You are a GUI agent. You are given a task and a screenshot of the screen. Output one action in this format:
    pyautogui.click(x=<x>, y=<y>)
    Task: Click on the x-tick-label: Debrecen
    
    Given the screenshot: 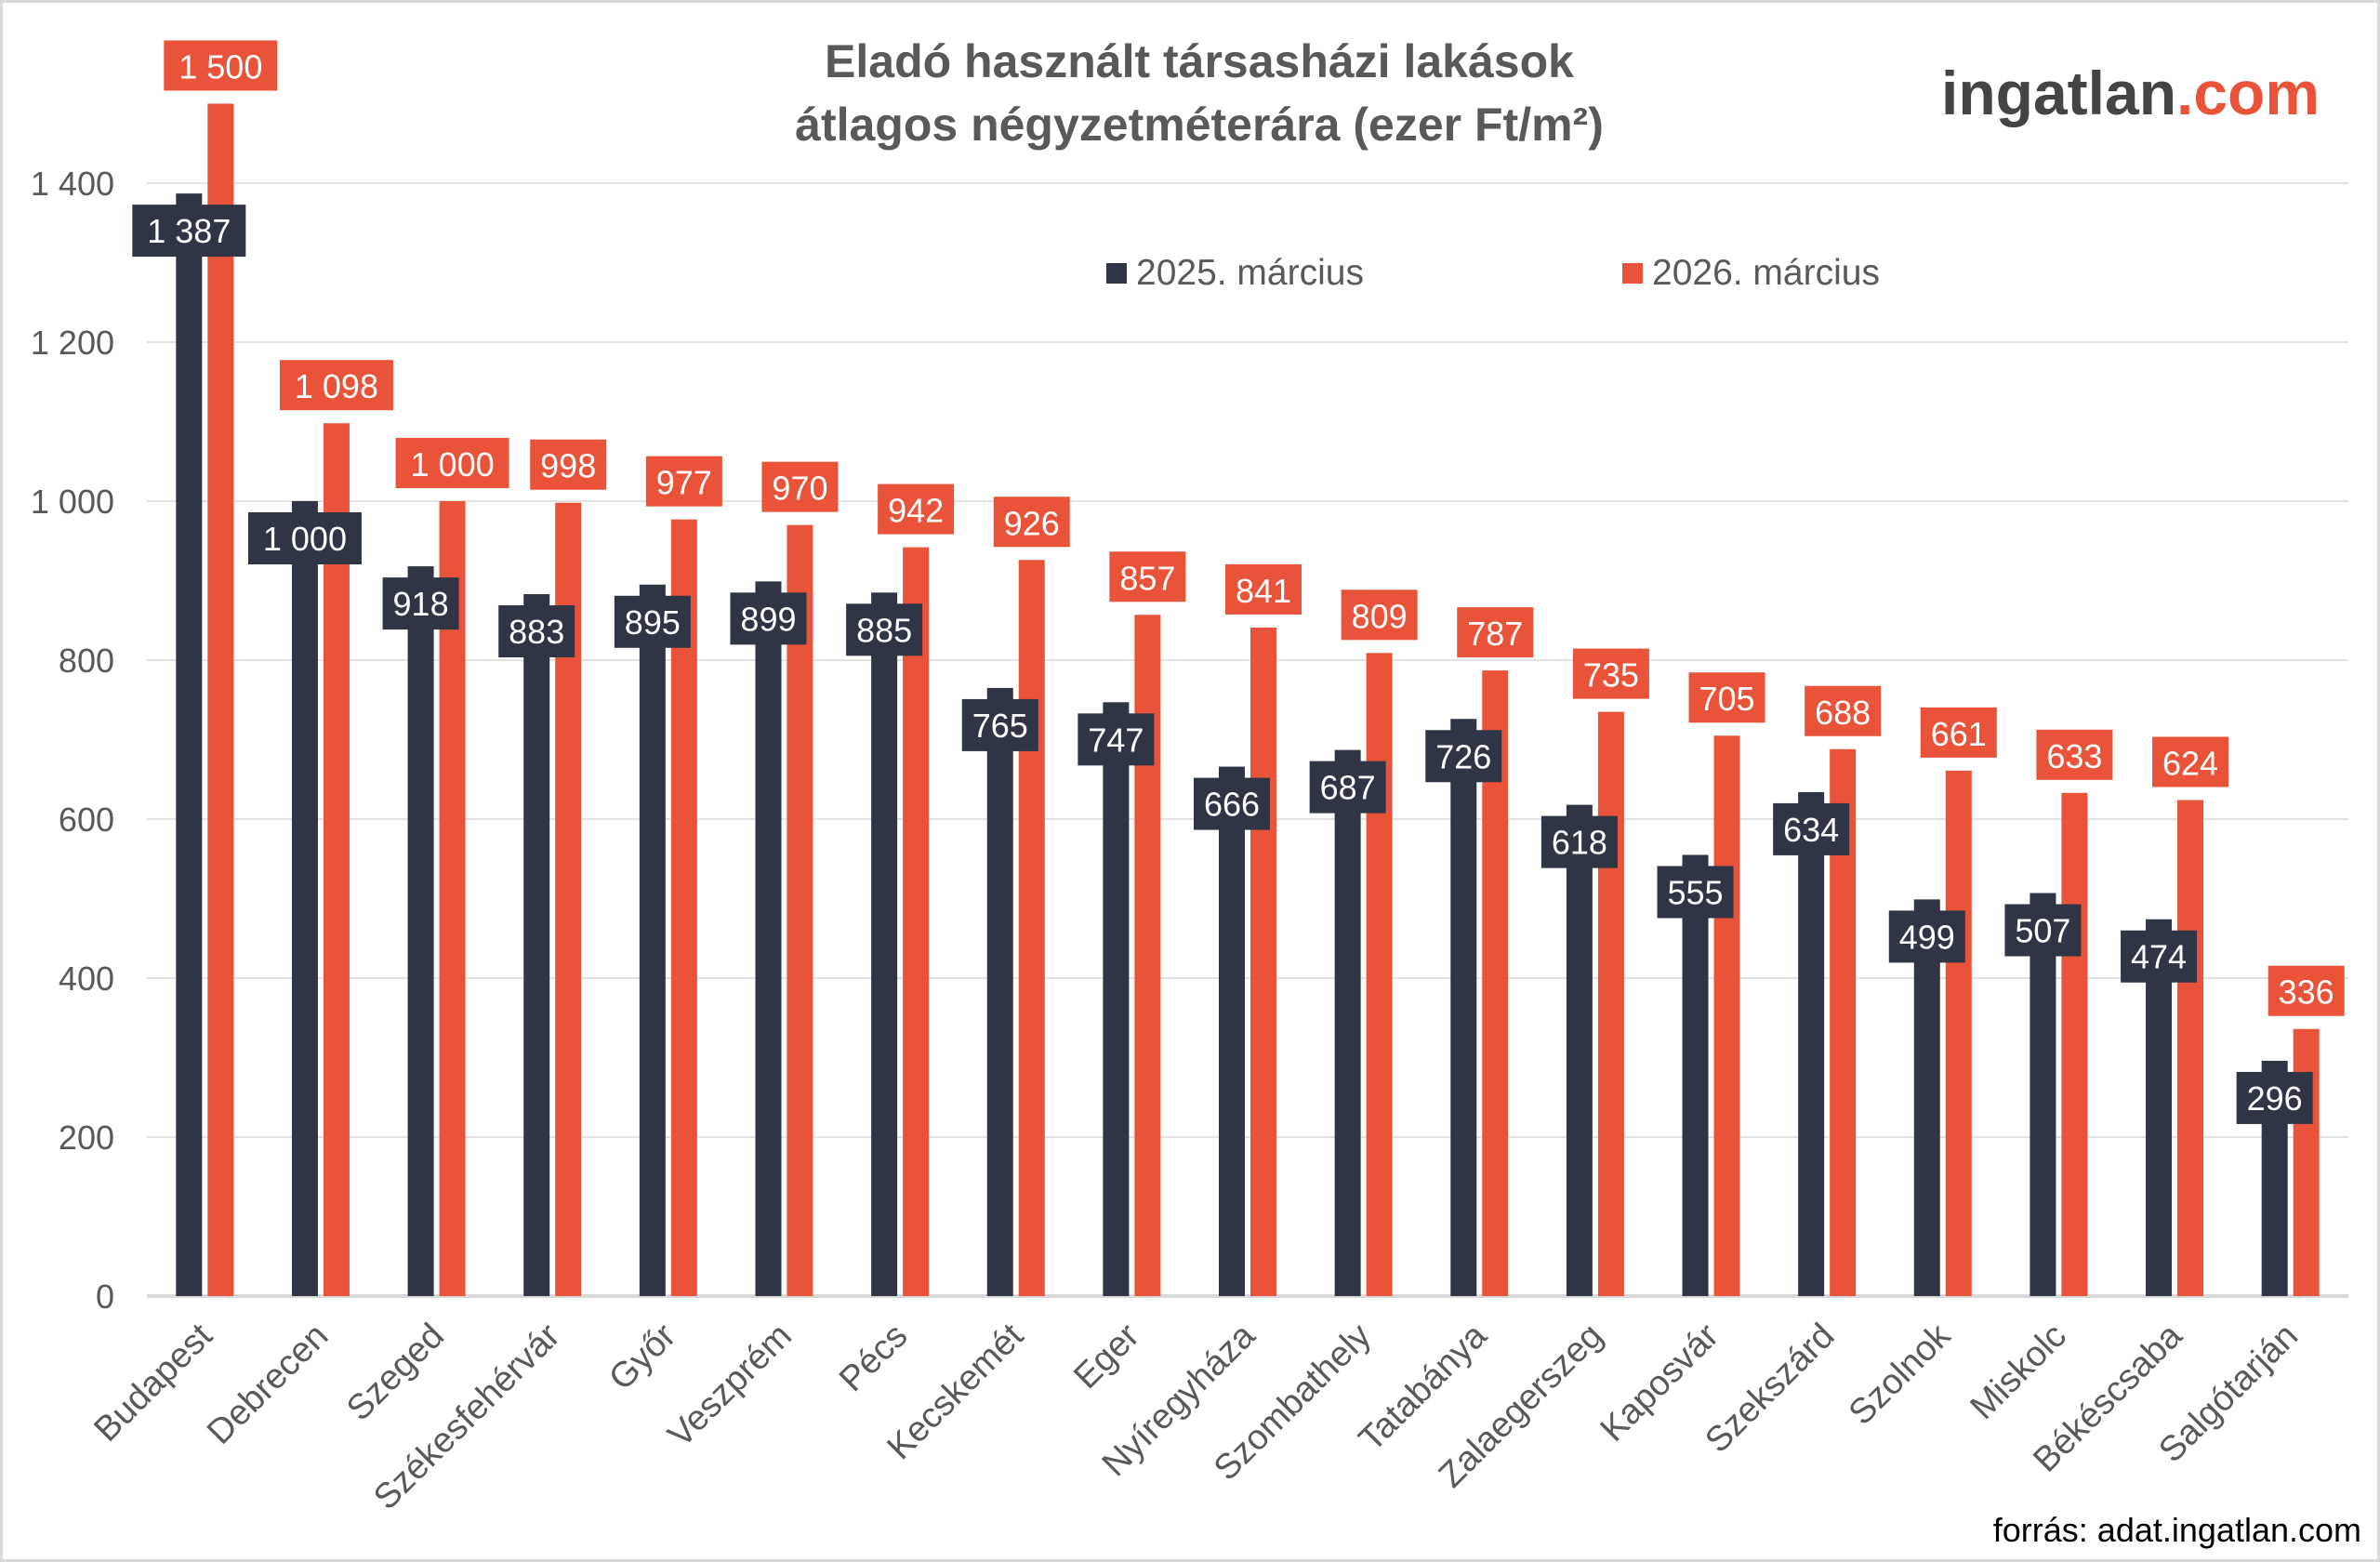 What is the action you would take?
    pyautogui.click(x=268, y=1384)
    